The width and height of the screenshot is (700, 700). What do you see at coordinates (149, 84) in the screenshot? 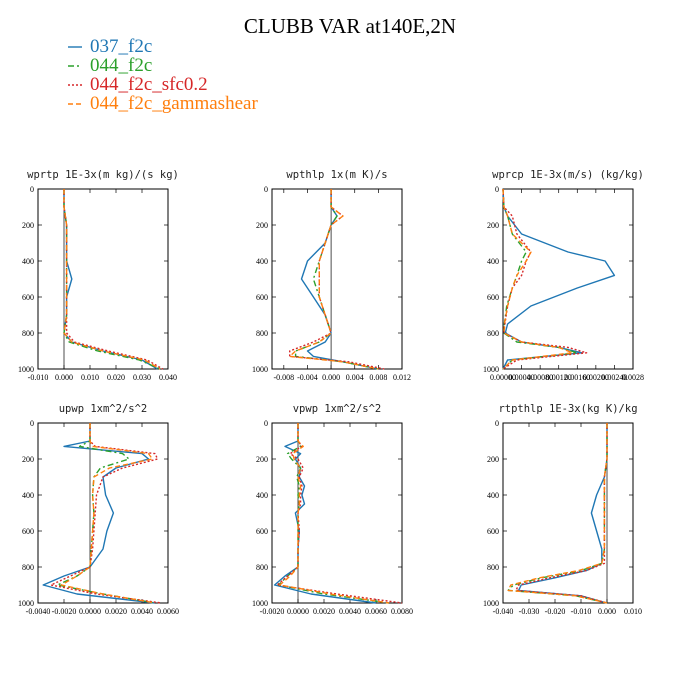
I see `legend-label: 044_f2c_sfc0.2` at bounding box center [149, 84].